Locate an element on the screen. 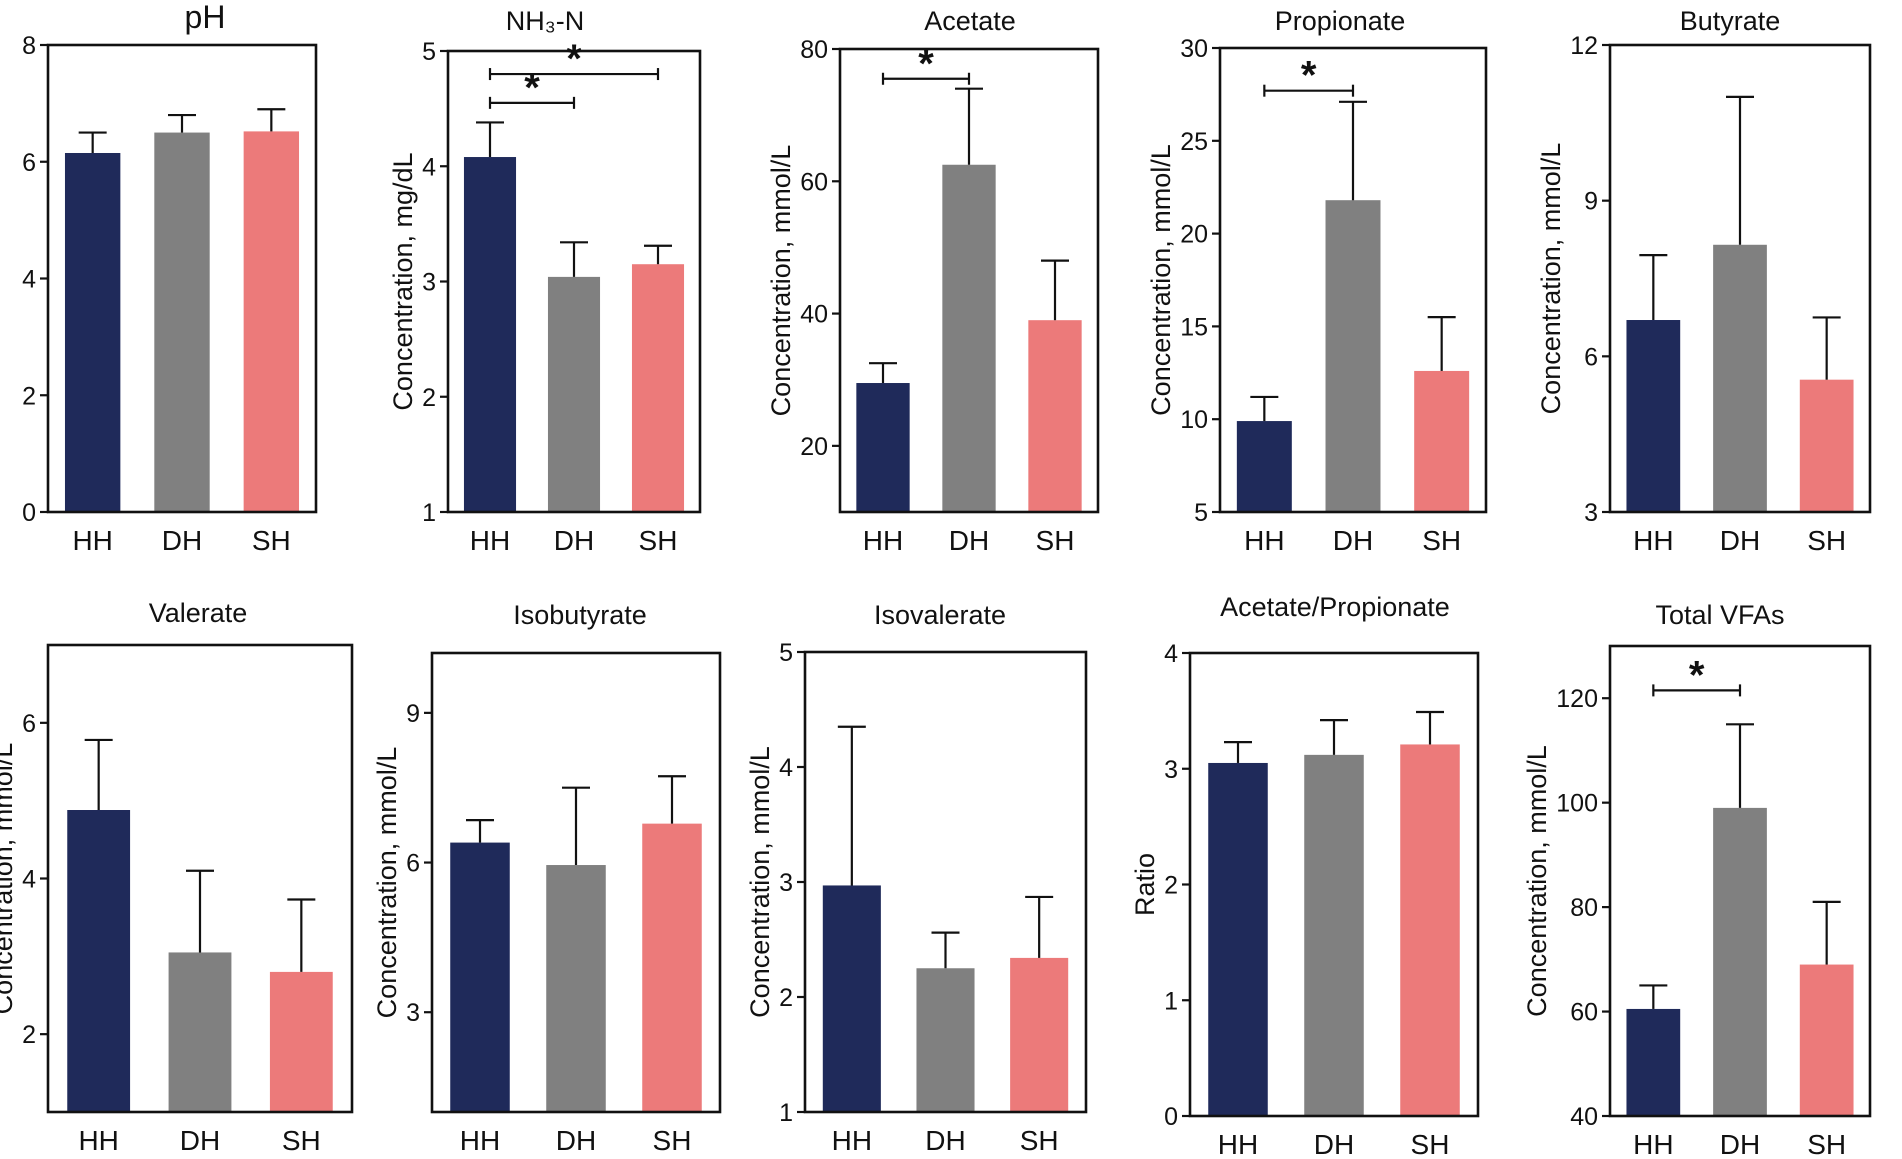 The image size is (1902, 1159). panel-8: Acetate/Propionate HH DH SH 0 1 2 3 4 Ratio is located at coordinates (1305, 875).